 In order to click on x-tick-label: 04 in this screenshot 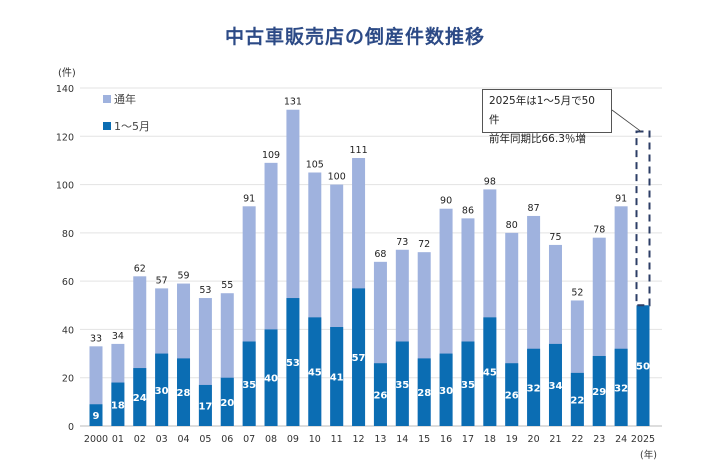, I will do `click(183, 439)`.